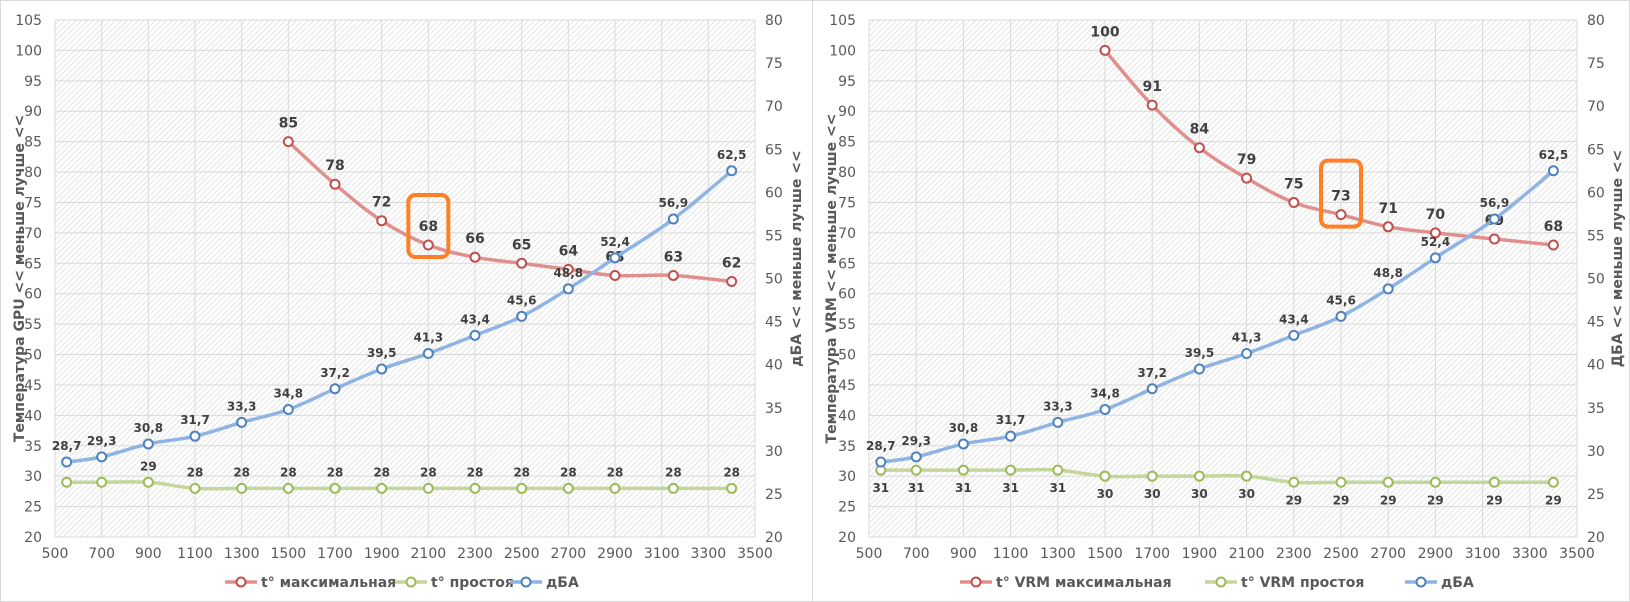 This screenshot has height=602, width=1630. What do you see at coordinates (475, 554) in the screenshot?
I see `x-tick-label: 2300` at bounding box center [475, 554].